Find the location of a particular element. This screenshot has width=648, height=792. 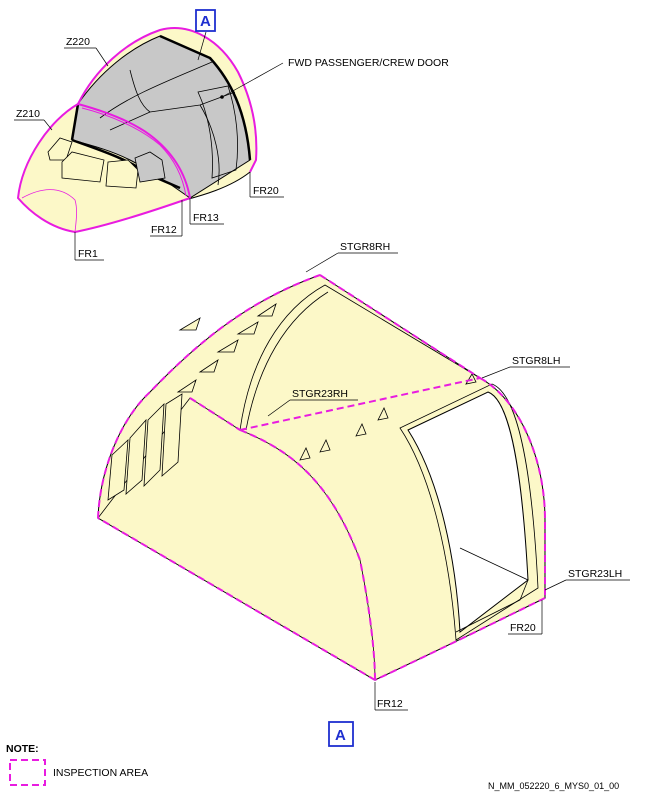

note-title: NOTE: is located at coordinates (22, 749).